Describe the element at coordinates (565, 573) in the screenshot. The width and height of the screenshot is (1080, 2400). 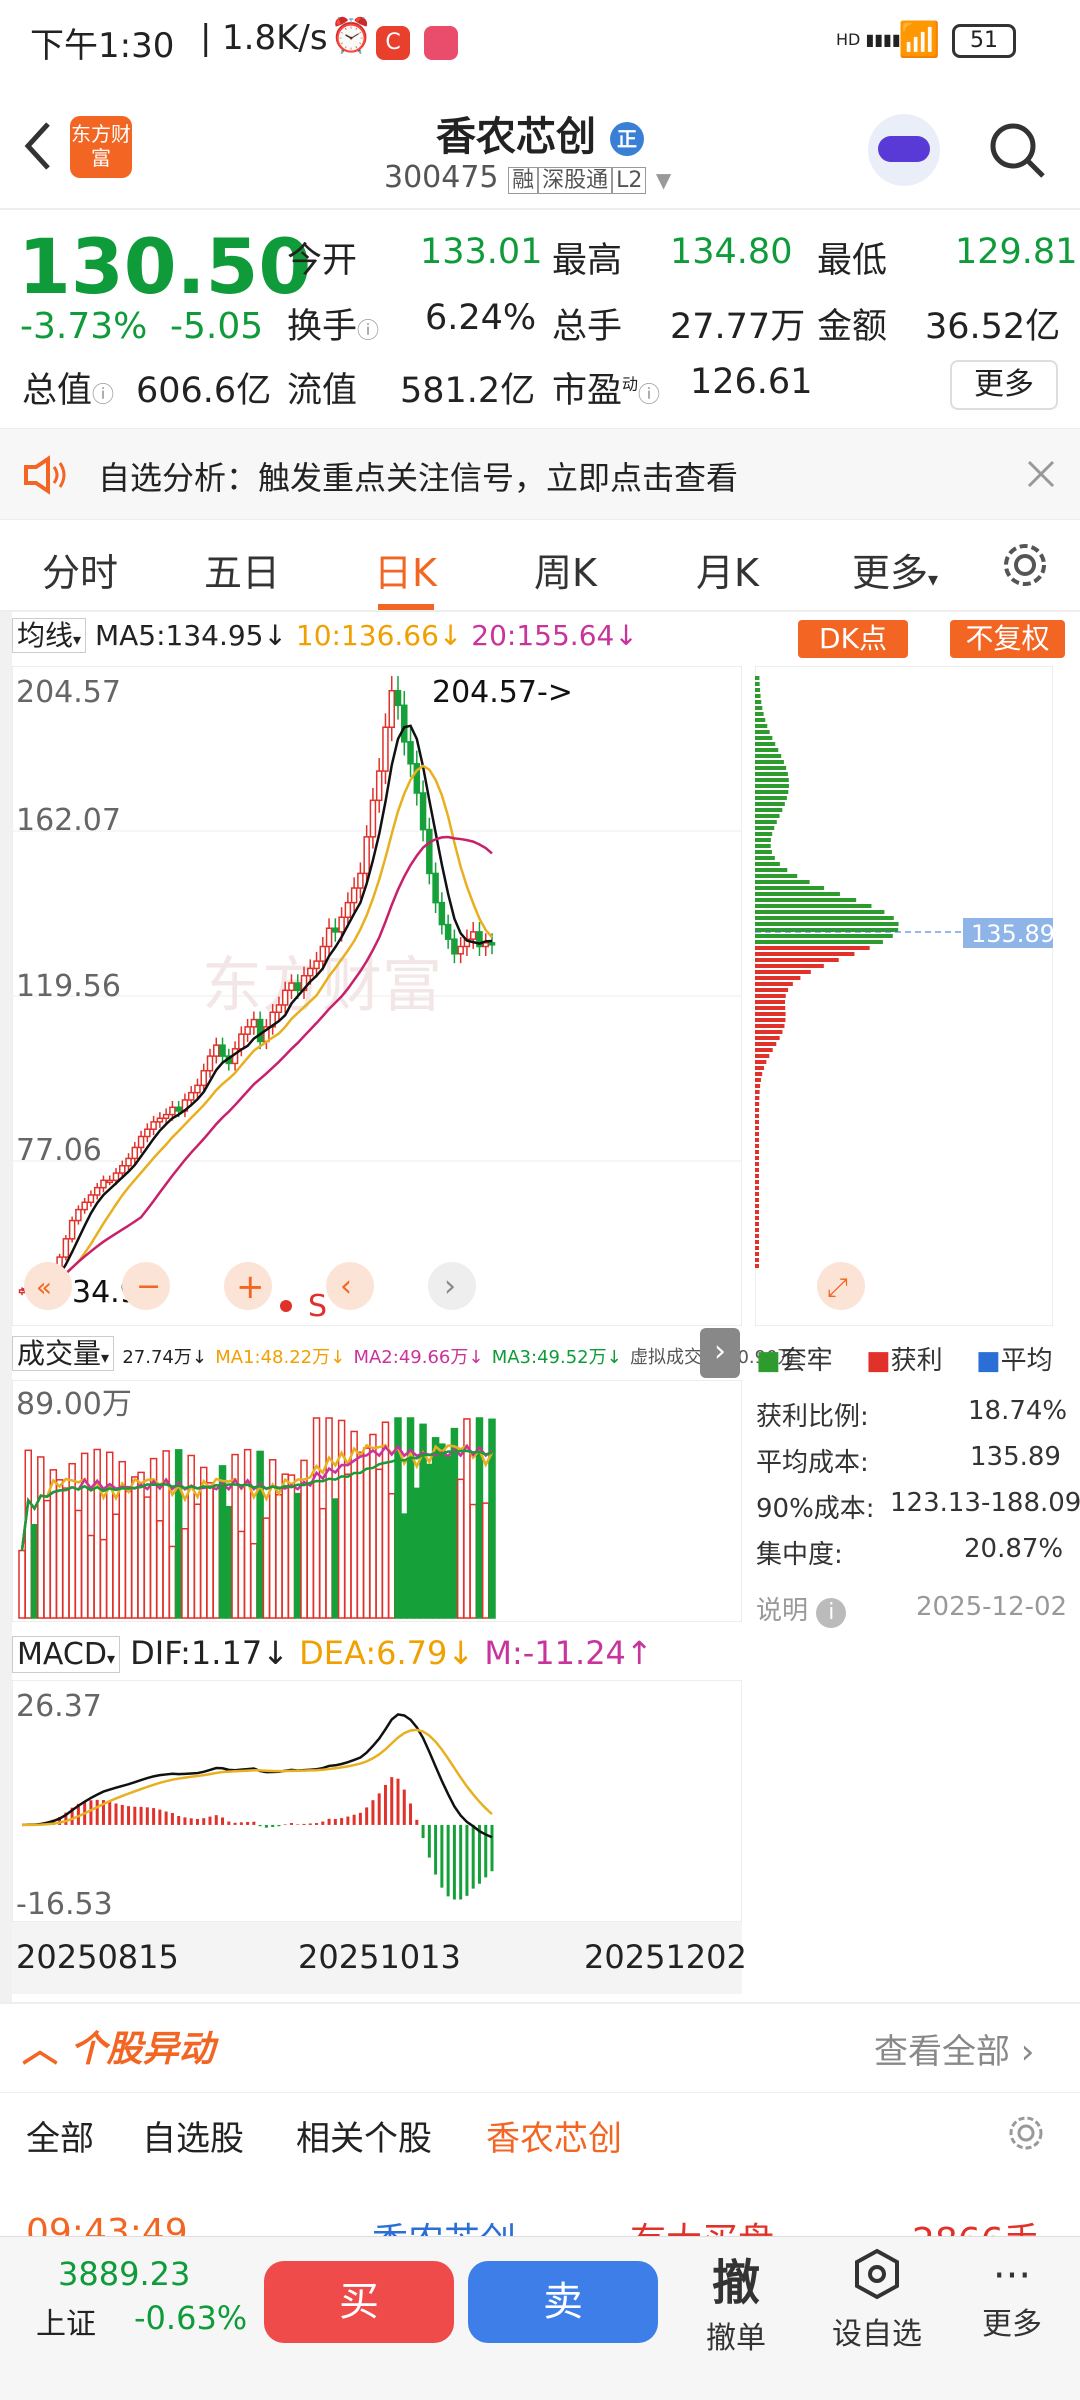
I see `tab-weekly-k: 周K` at that location.